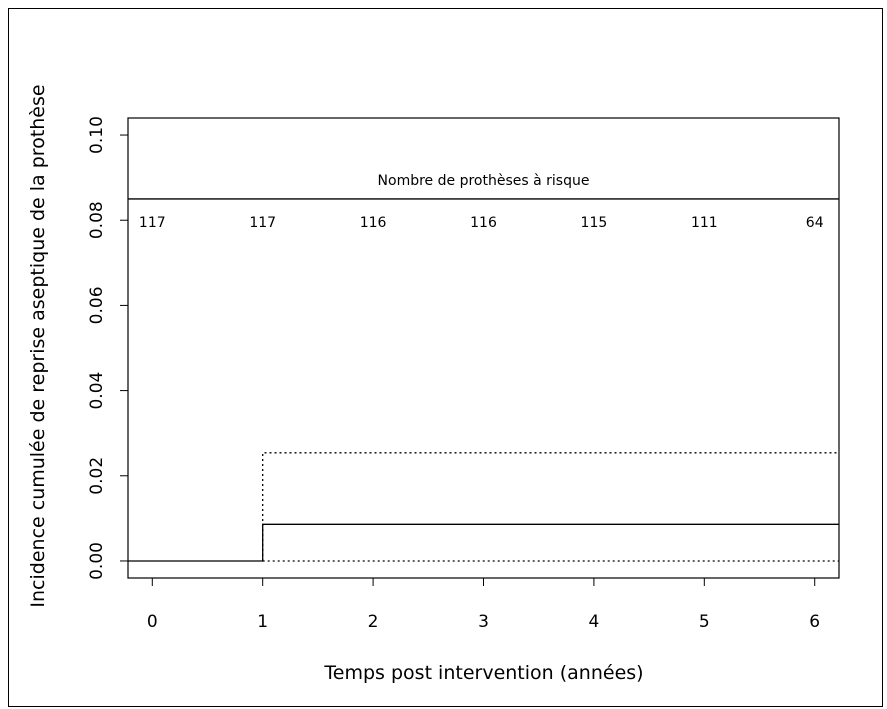 This screenshot has height=709, width=887. Describe the element at coordinates (704, 223) in the screenshot. I see `risk-count-label: 111` at that location.